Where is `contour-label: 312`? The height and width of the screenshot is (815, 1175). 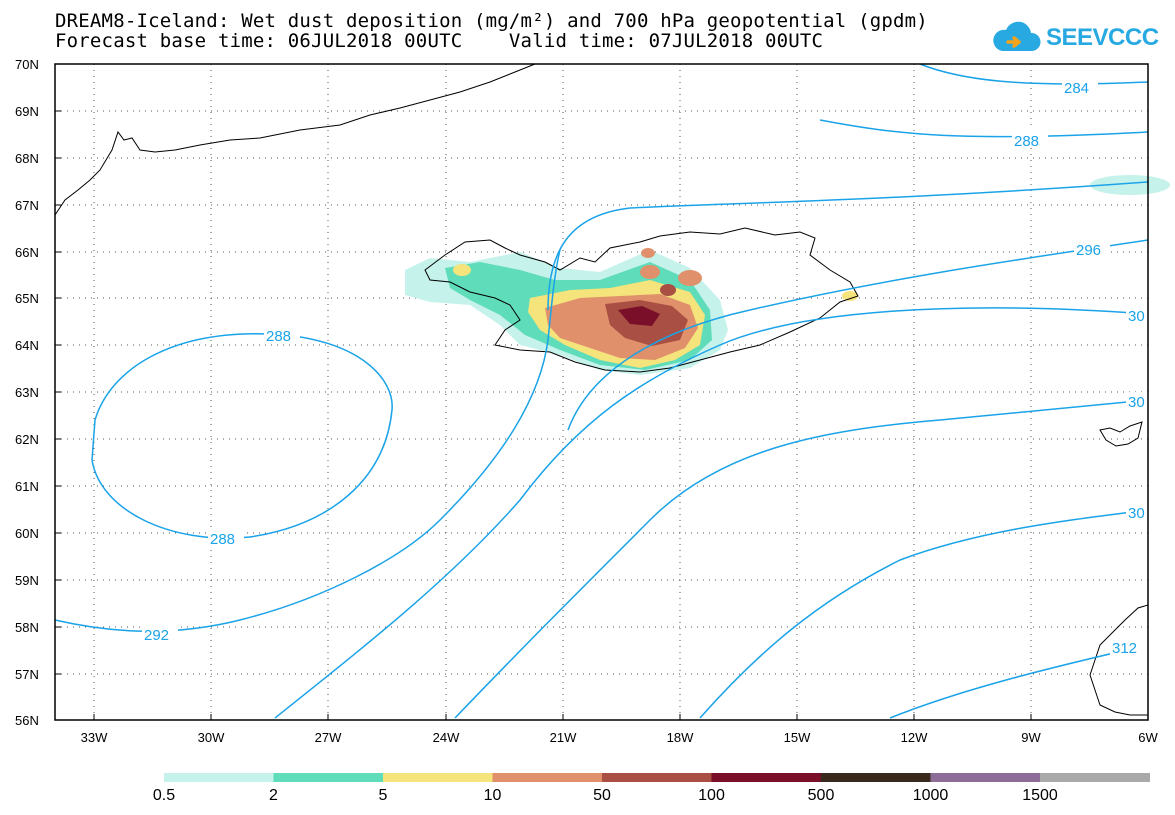 contour-label: 312 is located at coordinates (1124, 648).